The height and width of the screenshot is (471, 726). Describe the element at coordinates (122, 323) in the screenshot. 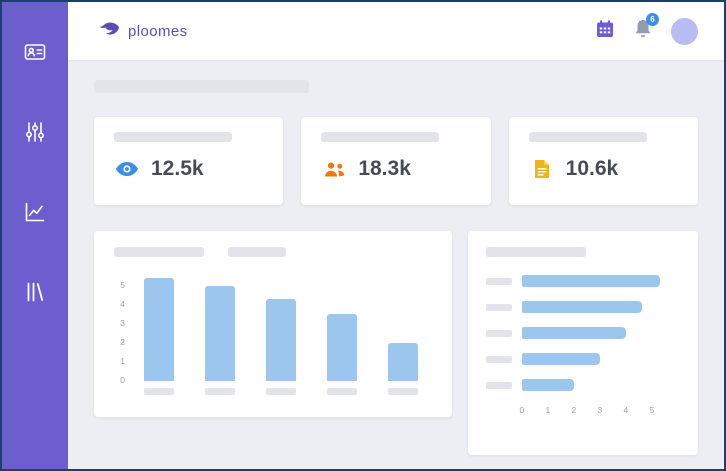

I see `y-axis-tick: 3` at that location.